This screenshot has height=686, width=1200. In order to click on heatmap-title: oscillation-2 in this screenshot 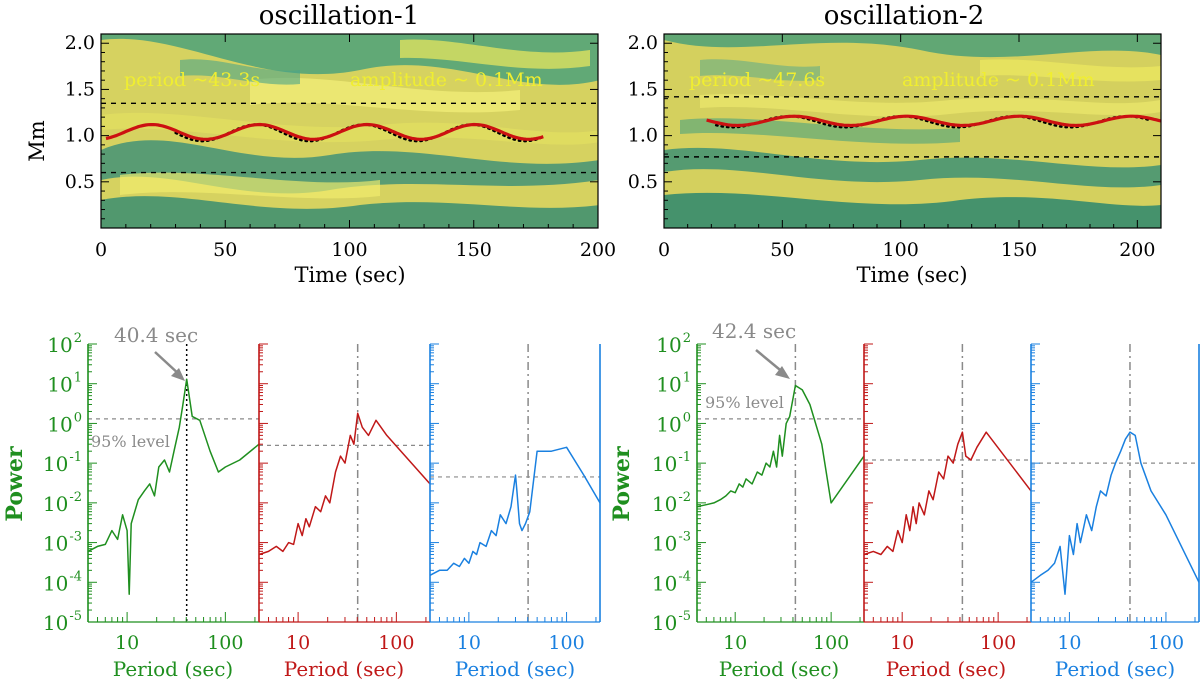, I will do `click(904, 16)`.